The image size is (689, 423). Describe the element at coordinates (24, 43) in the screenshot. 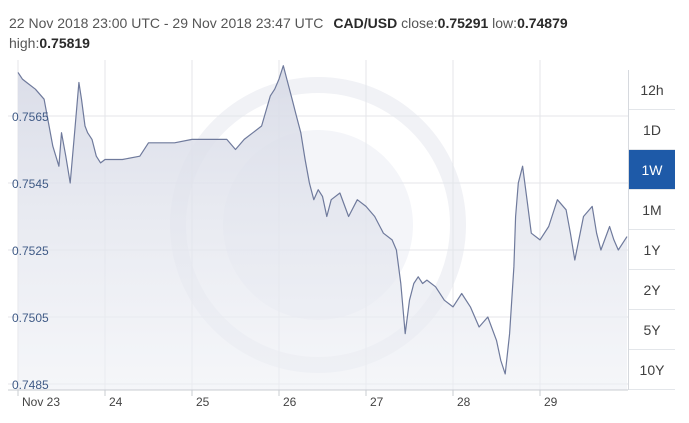

I see `high-label: high:` at that location.